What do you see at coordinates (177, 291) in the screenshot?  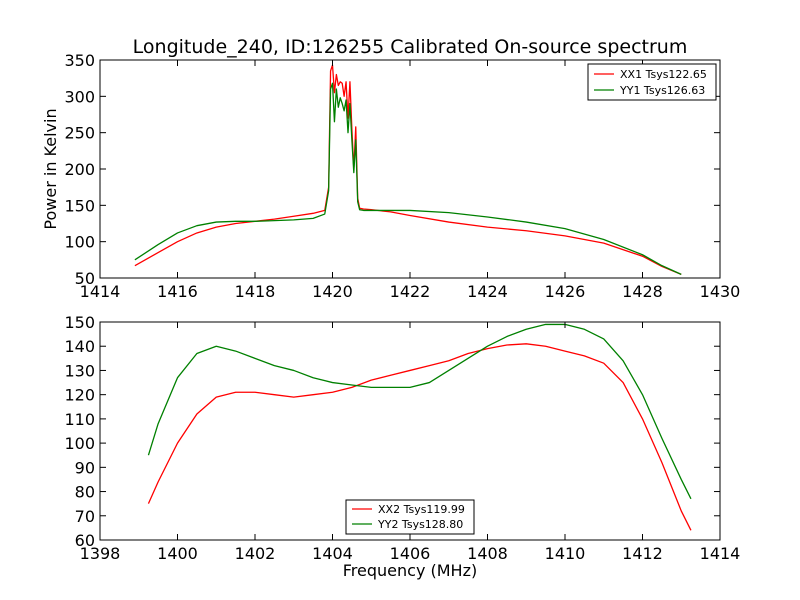 I see `top-x-tick-label: 1416` at bounding box center [177, 291].